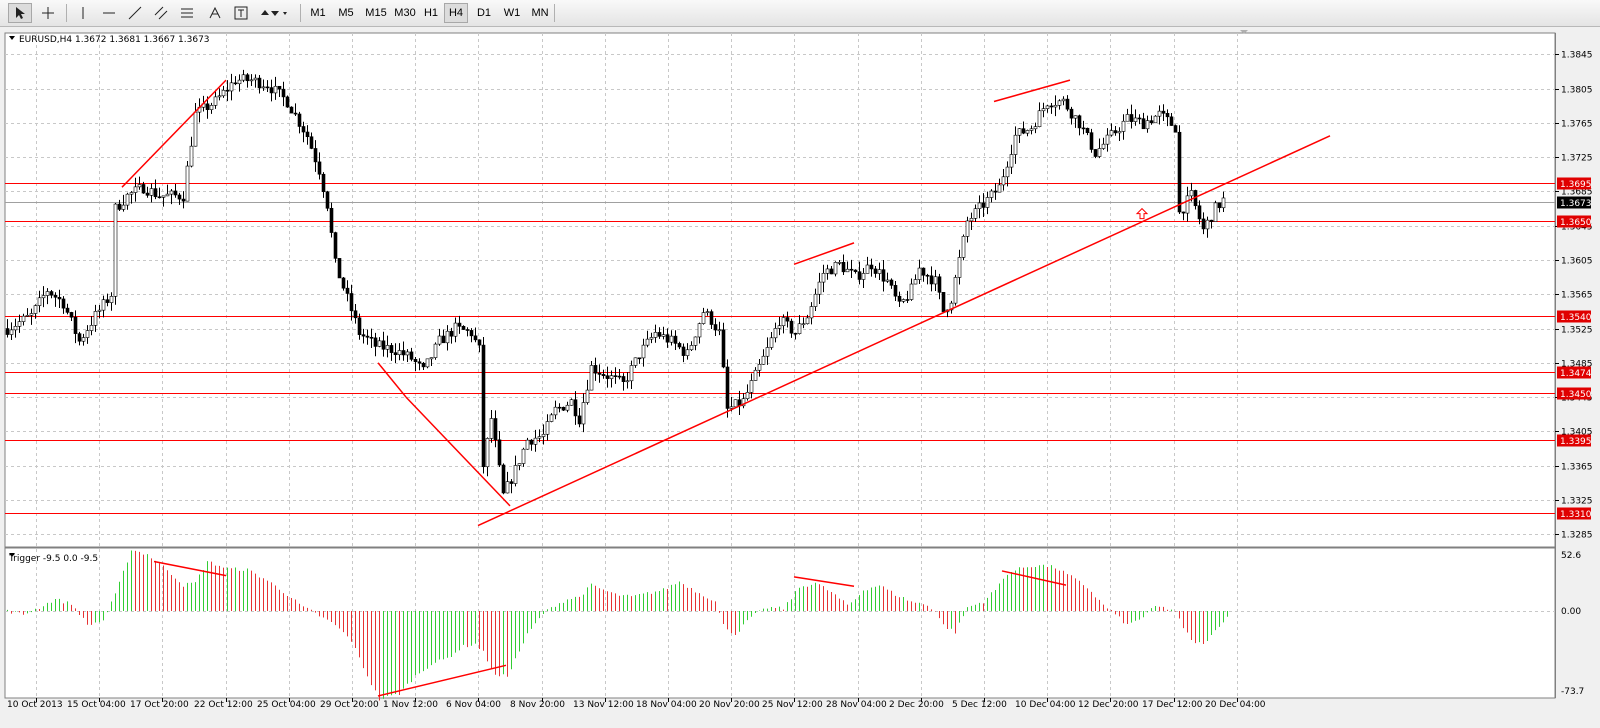 The image size is (1600, 728). Describe the element at coordinates (135, 13) in the screenshot. I see `trendline-tool-button` at that location.